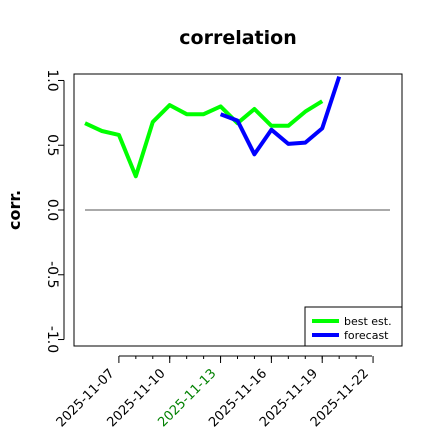 The image size is (440, 440). I want to click on legend: best est. forecast, so click(353, 326).